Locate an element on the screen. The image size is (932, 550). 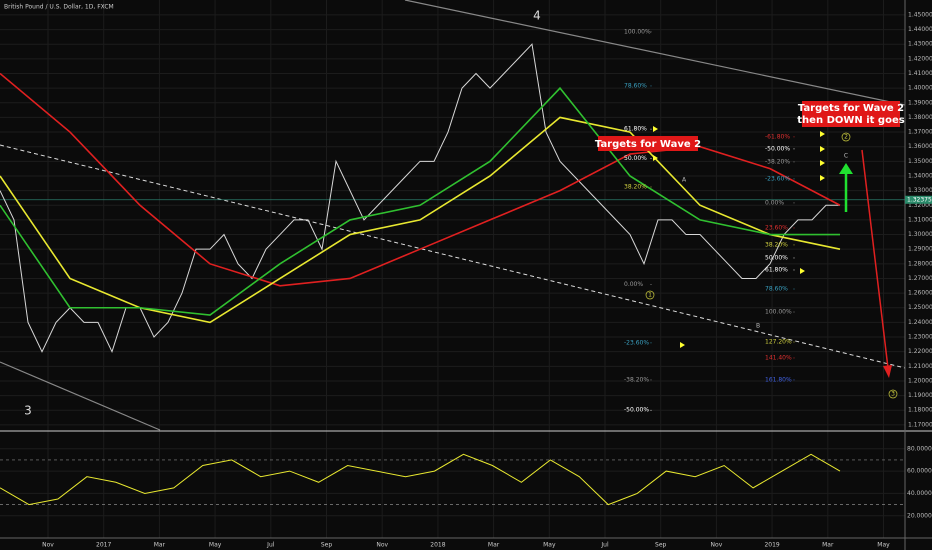
y-tick-label: 1.35000 is located at coordinates (920, 161).